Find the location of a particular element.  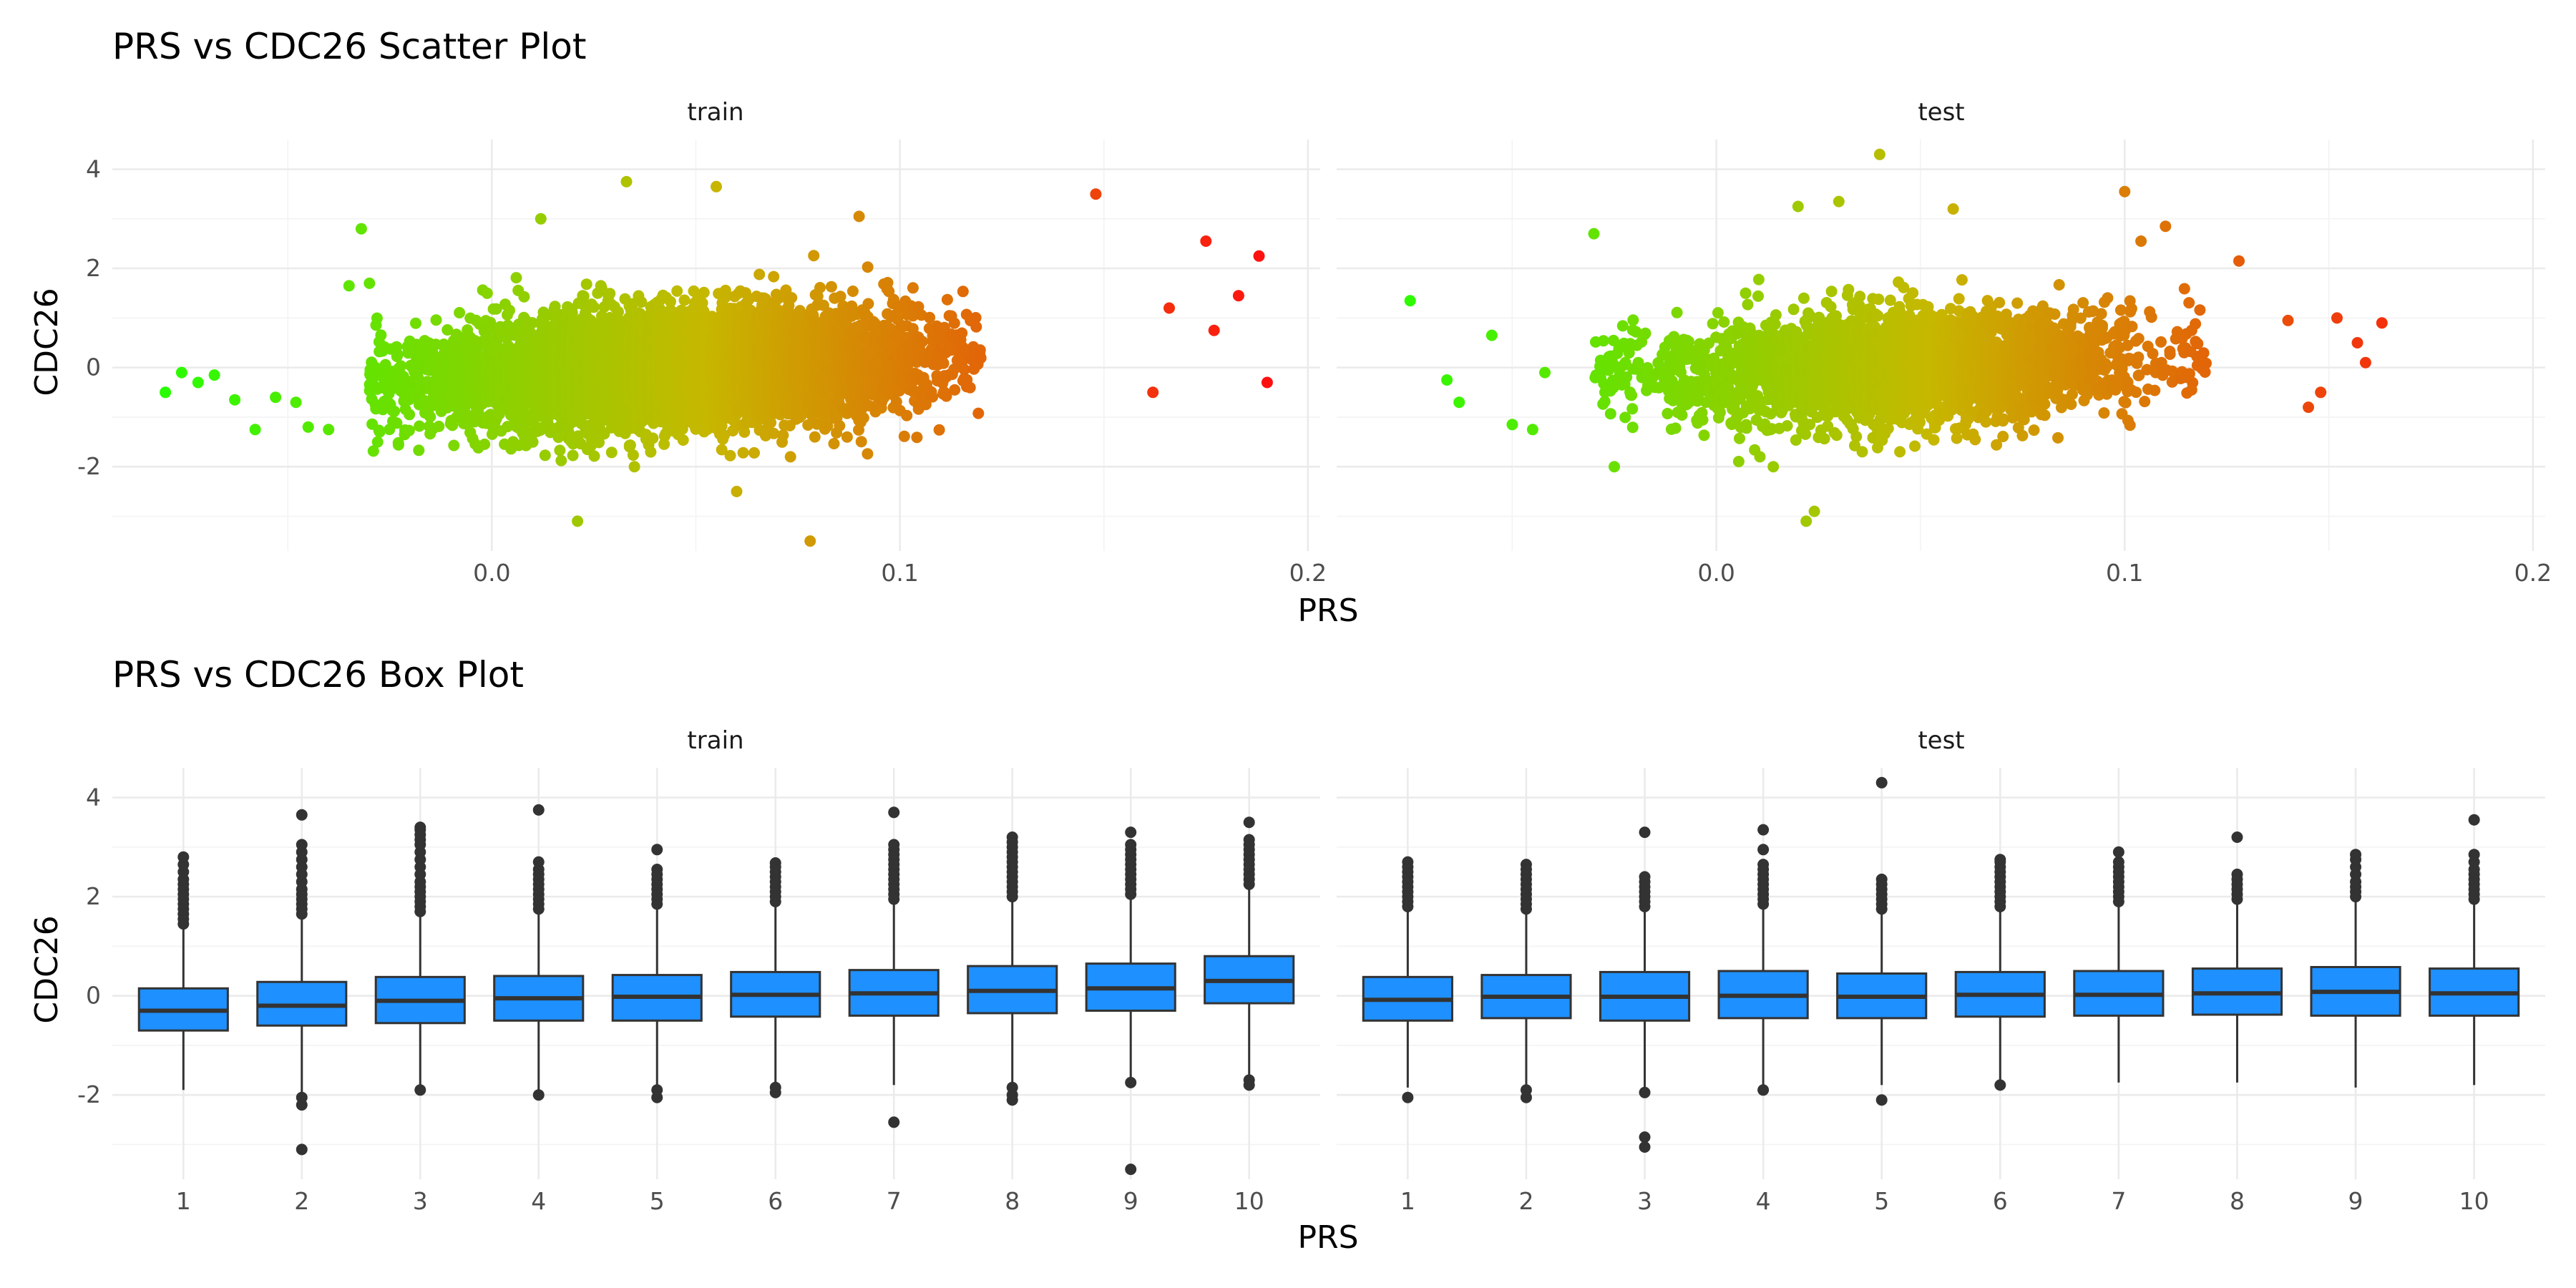

scatter-y-tick-label: -2 is located at coordinates (89, 466).